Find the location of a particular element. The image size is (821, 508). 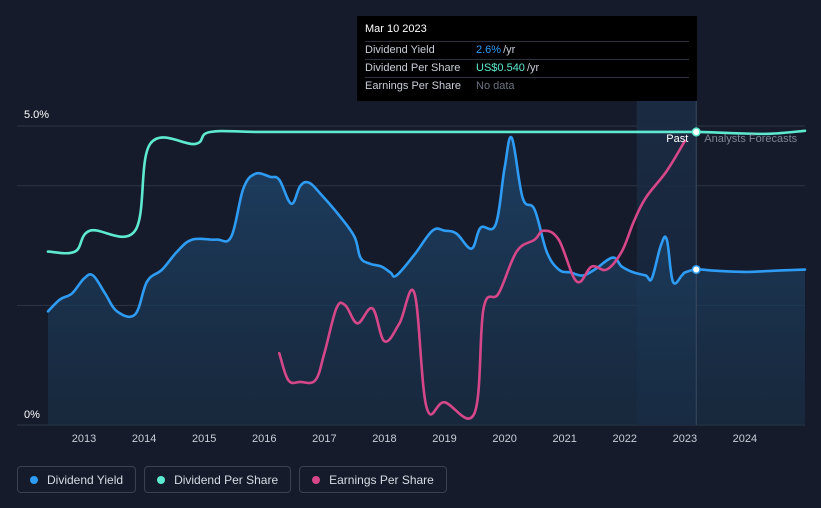

x-tick-label: 2018 is located at coordinates (384, 439).